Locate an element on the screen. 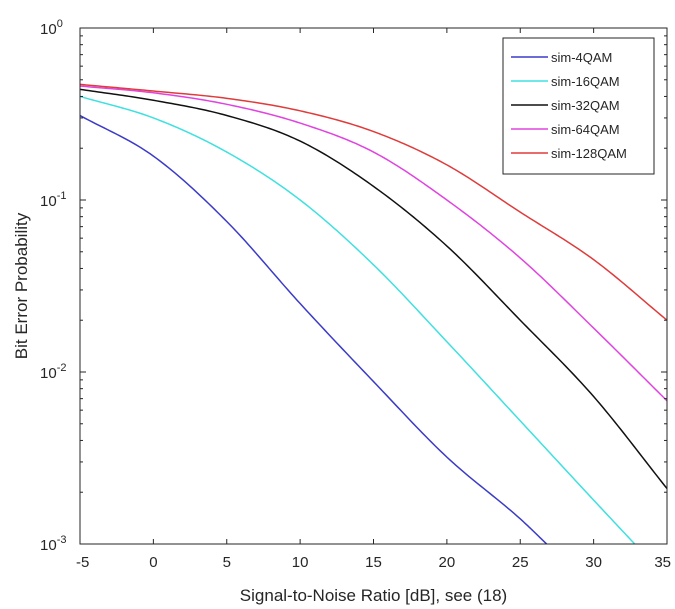 This screenshot has width=675, height=609. x-tick-label: 35 is located at coordinates (662, 562).